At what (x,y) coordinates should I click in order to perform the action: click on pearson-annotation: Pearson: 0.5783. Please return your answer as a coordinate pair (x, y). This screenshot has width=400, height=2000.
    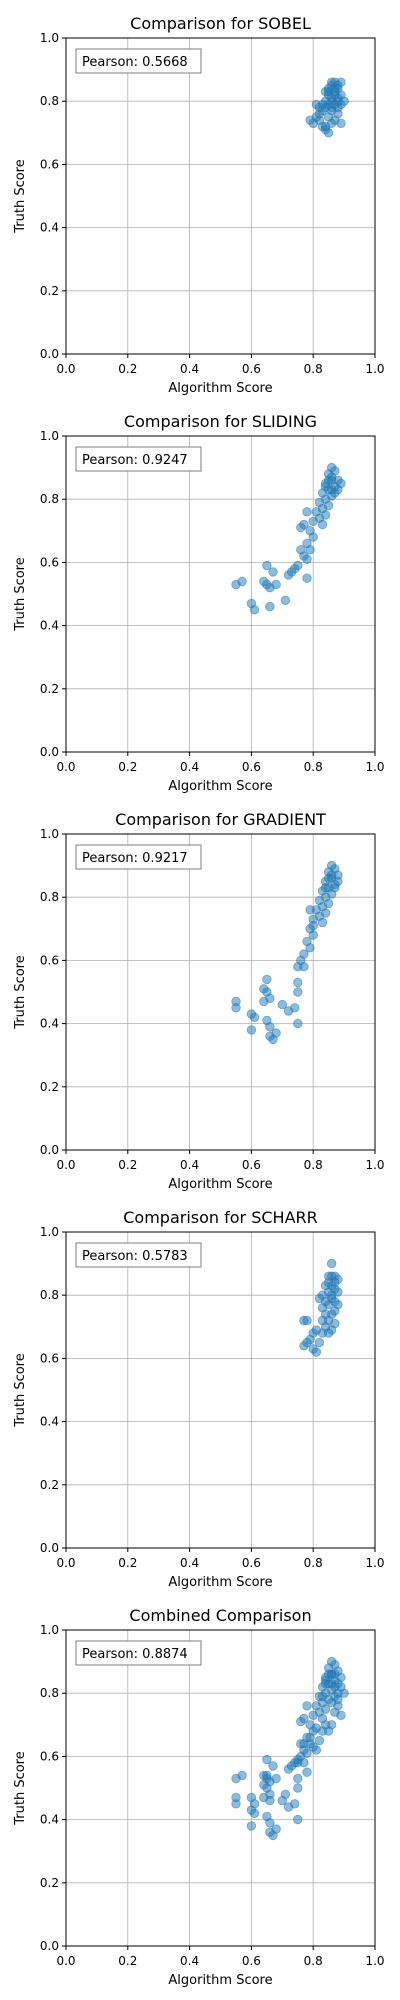
    Looking at the image, I should click on (138, 1255).